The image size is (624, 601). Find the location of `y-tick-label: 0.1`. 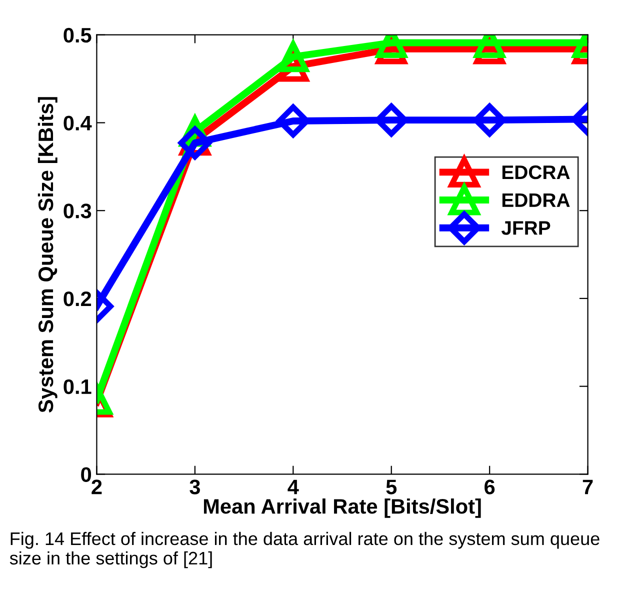

y-tick-label: 0.1 is located at coordinates (78, 386).